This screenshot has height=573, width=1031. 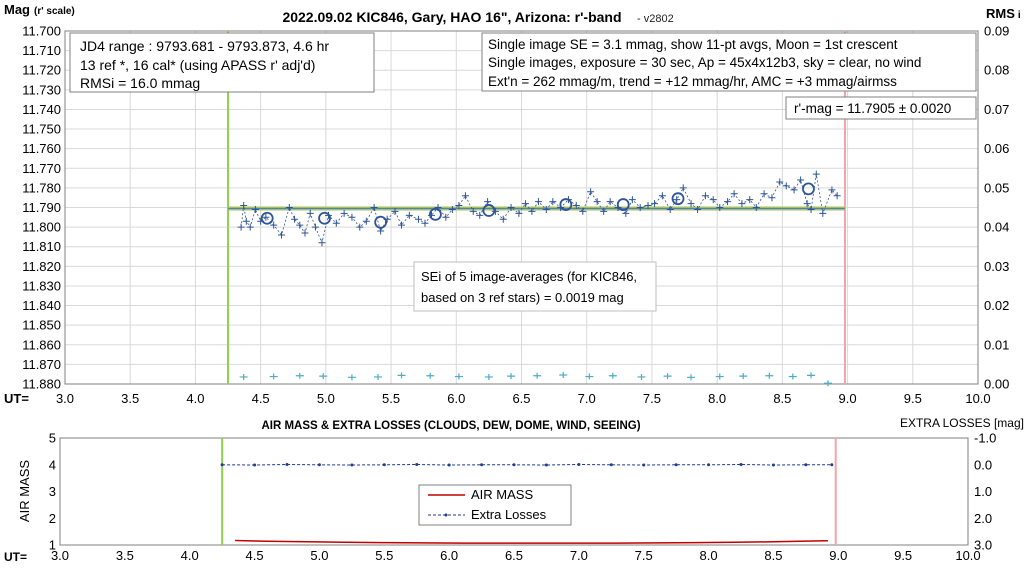 I want to click on top-y2label: RMS i, so click(x=1003, y=13).